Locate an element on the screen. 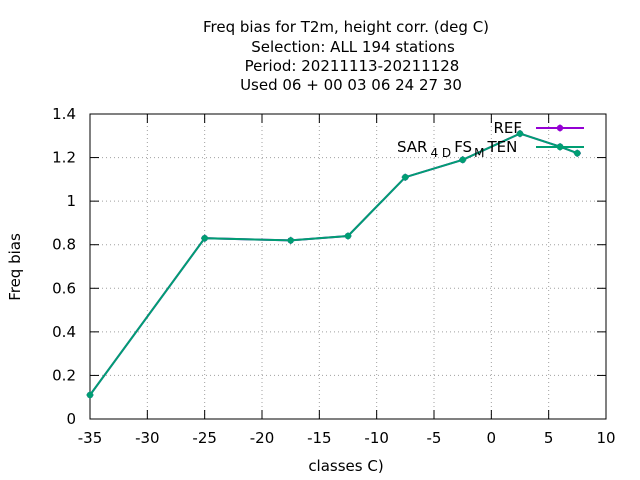 The height and width of the screenshot is (480, 640). legend-label-sar-end: TEN is located at coordinates (501, 147).